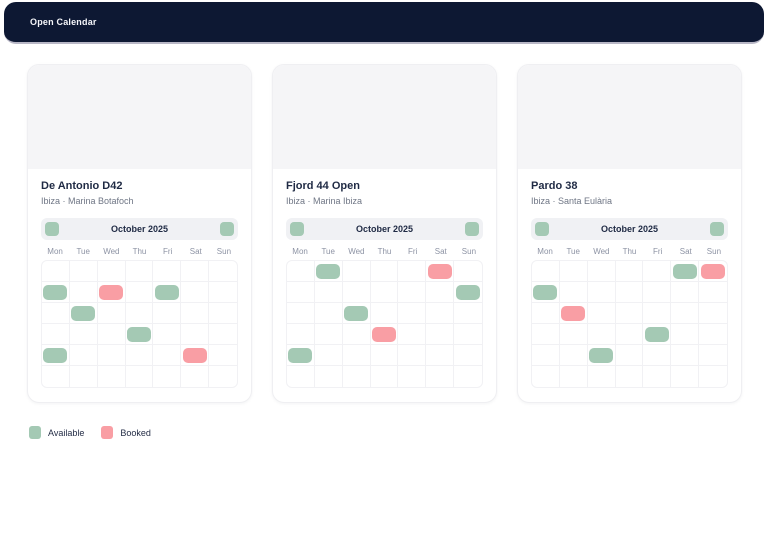 The image size is (768, 540). Describe the element at coordinates (139, 251) in the screenshot. I see `weekday-label: Thu` at that location.